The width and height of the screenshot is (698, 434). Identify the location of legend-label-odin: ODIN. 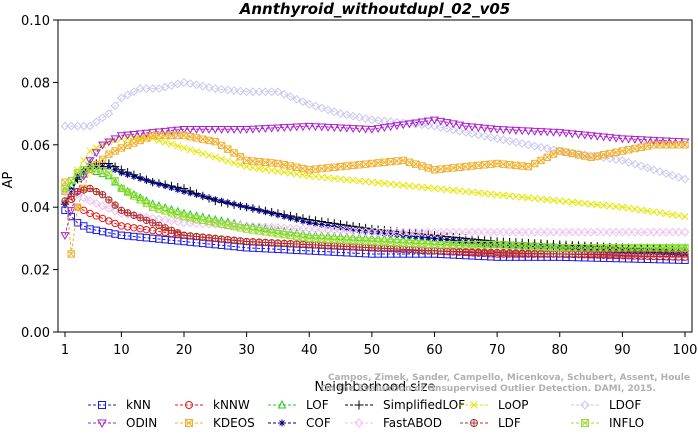
(141, 423).